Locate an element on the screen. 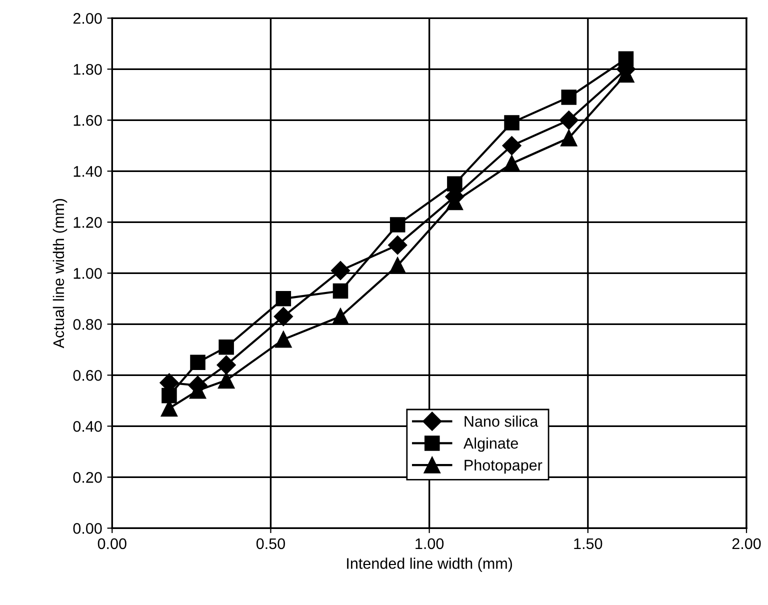  y-tick-label: 2.00 is located at coordinates (87, 18).